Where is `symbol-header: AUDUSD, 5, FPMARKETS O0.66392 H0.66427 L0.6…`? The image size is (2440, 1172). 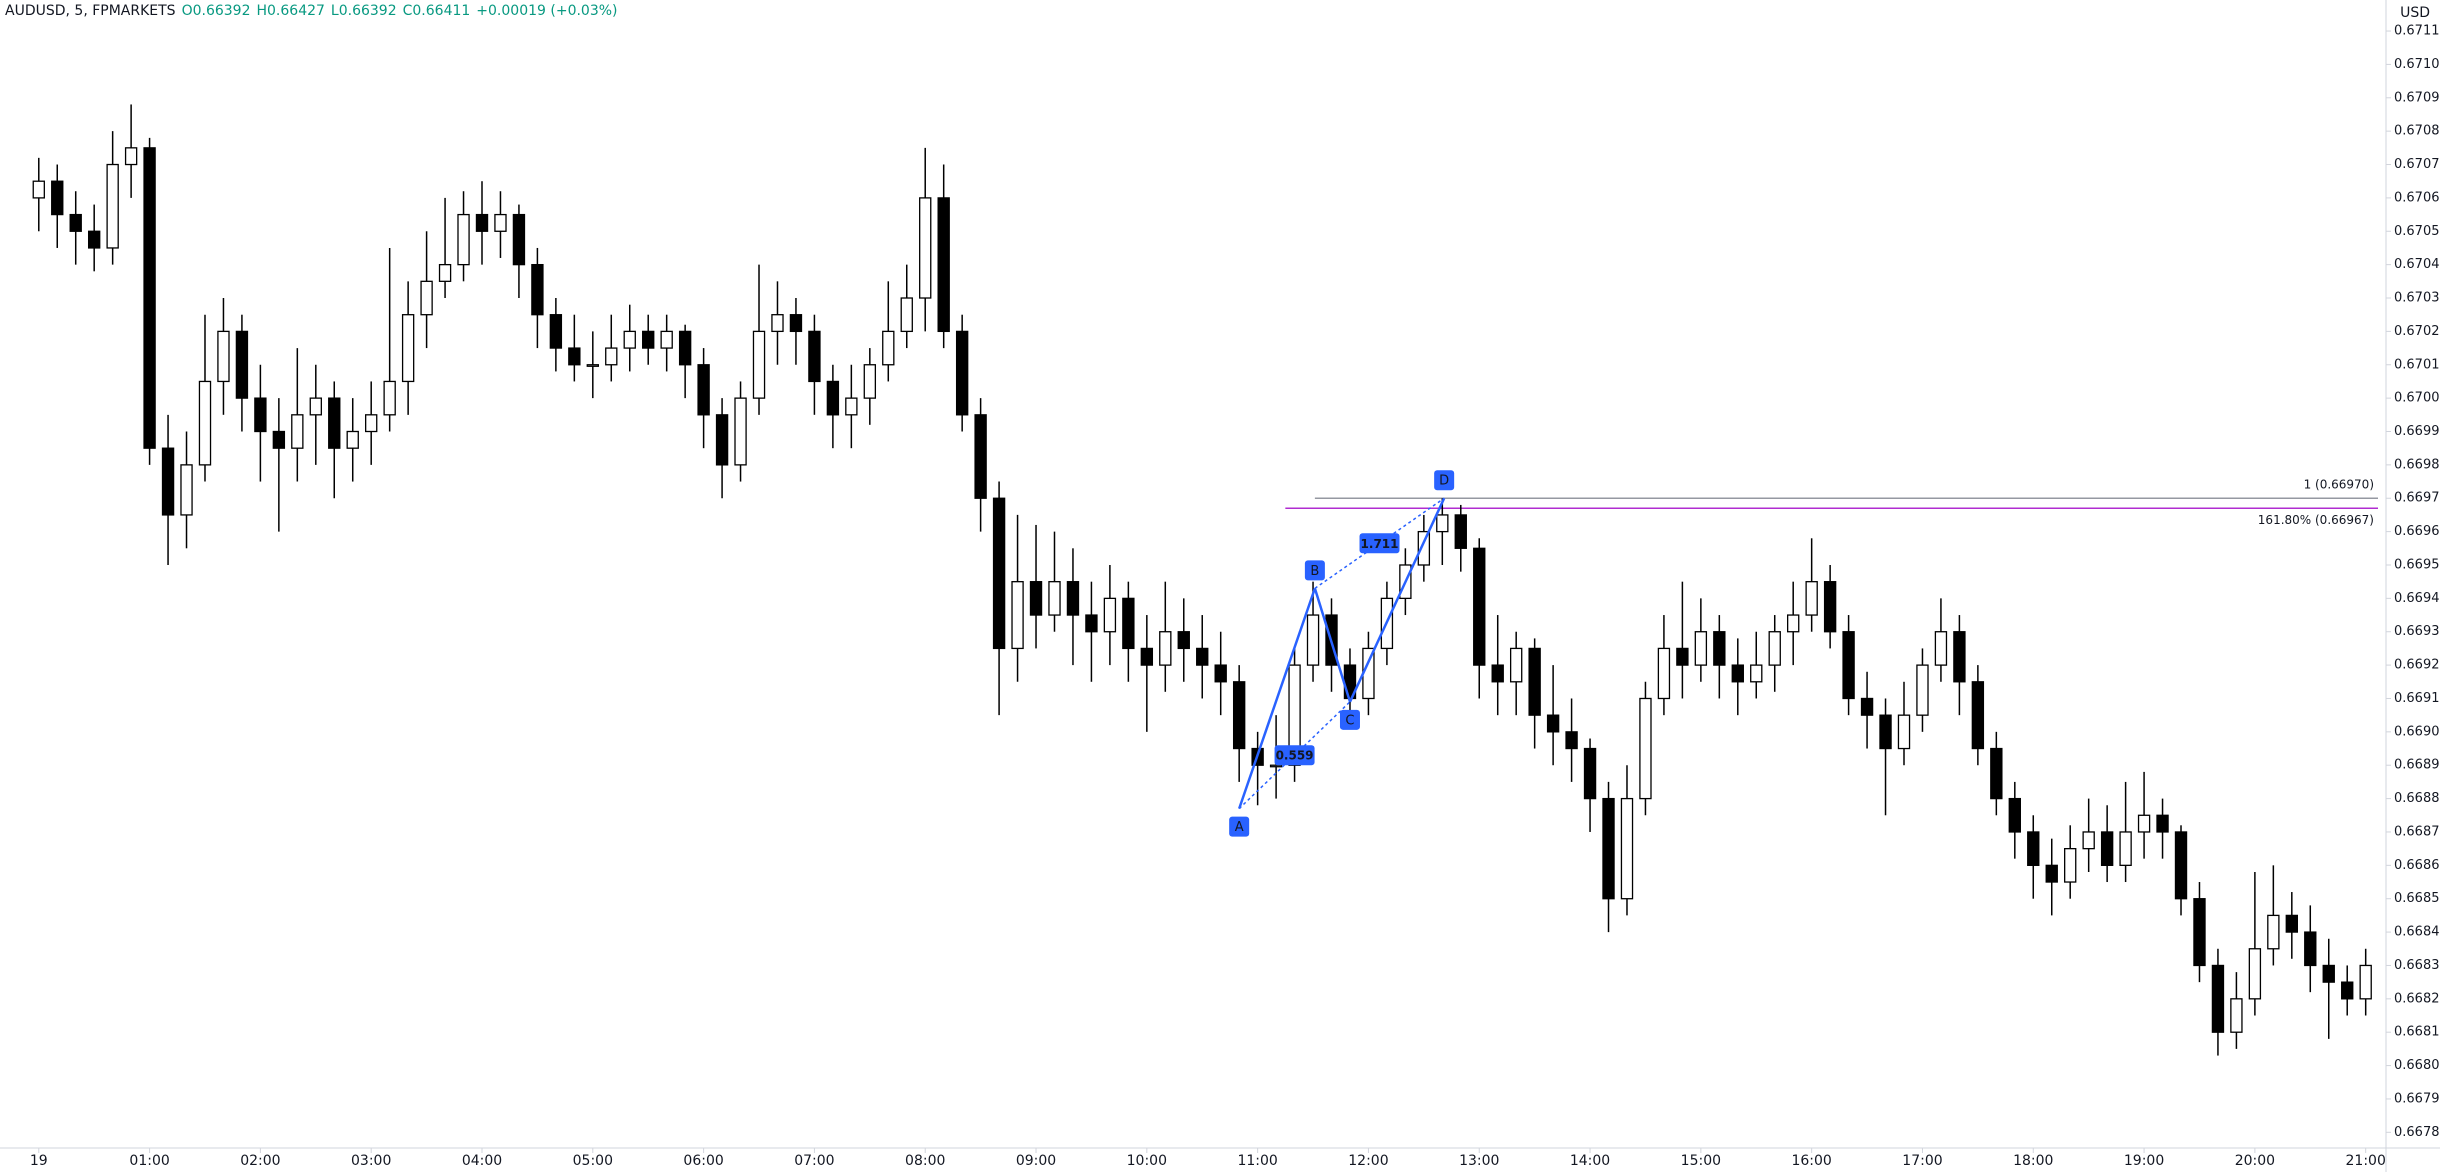
symbol-header: AUDUSD, 5, FPMARKETS O0.66392 H0.66427 L0.6… is located at coordinates (311, 11).